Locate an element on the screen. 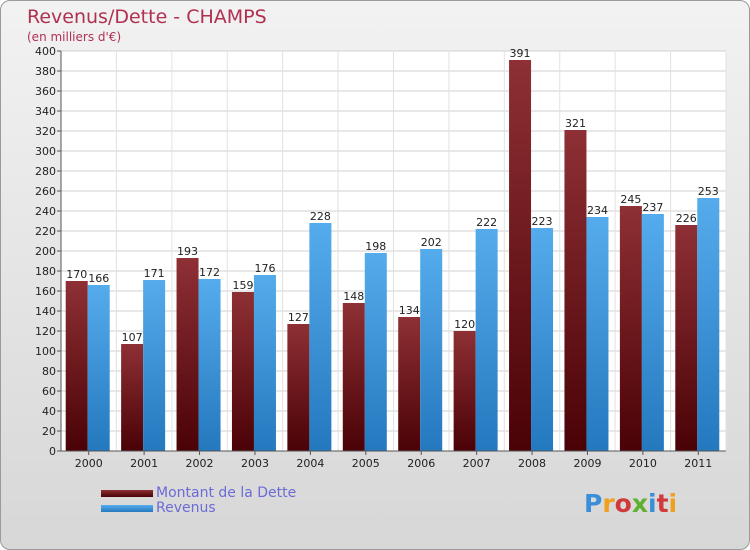 This screenshot has width=750, height=550. y-tick-label: 160 is located at coordinates (45, 291).